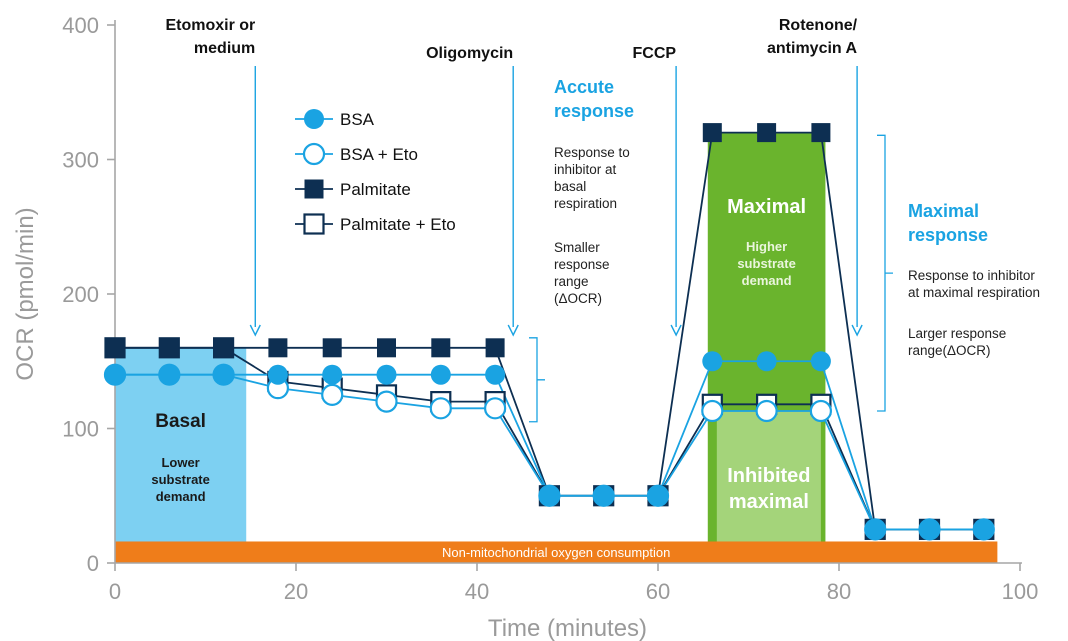  Describe the element at coordinates (812, 48) in the screenshot. I see `injection-label: antimycin A` at that location.